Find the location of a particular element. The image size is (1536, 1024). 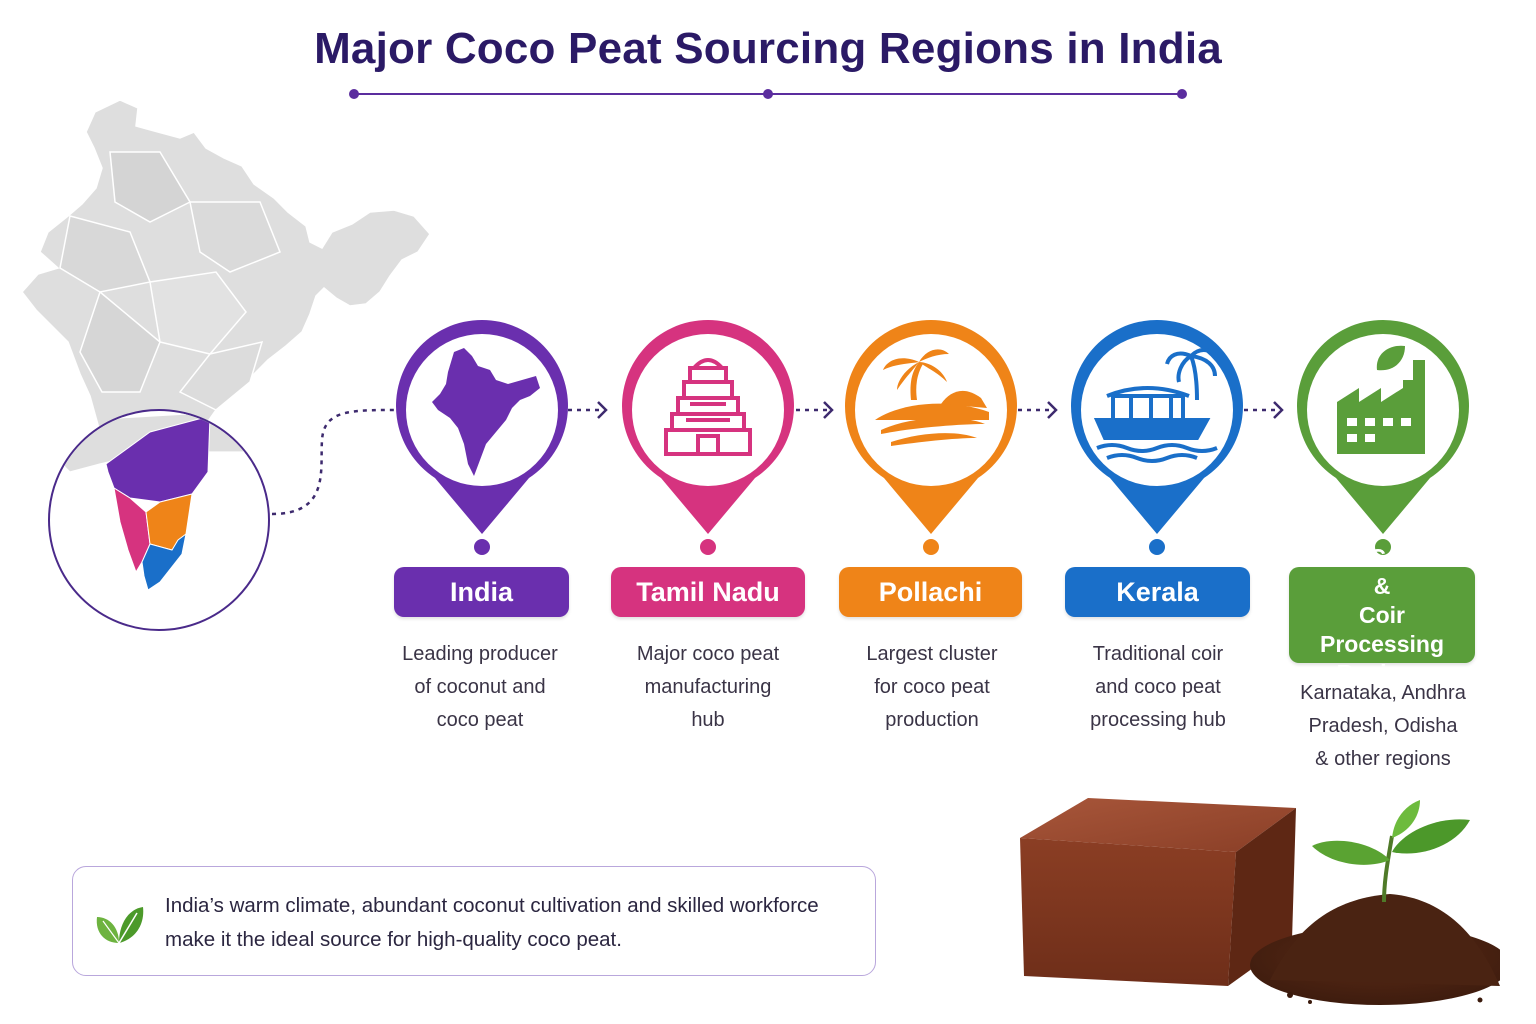

description-tamil-nadu: Major coco peat manufacturing hub is located at coordinates (708, 687).